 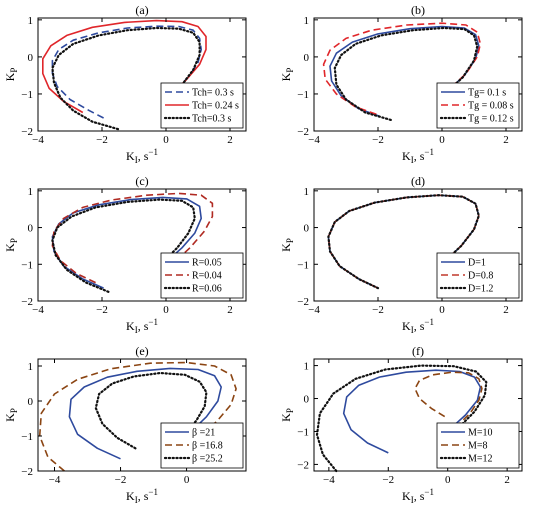 I want to click on legend-label: R=0.05, so click(x=207, y=263).